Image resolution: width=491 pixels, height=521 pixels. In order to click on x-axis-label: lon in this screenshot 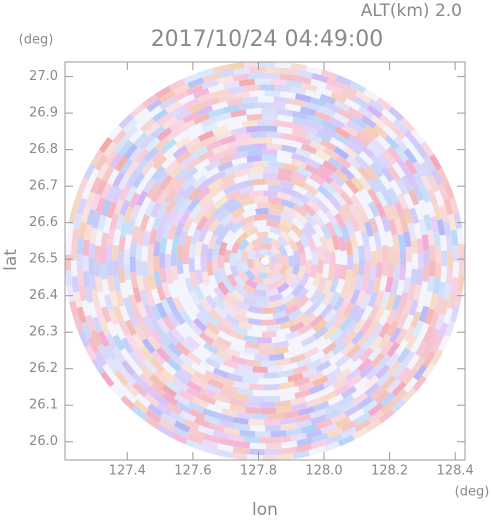, I will do `click(265, 510)`.